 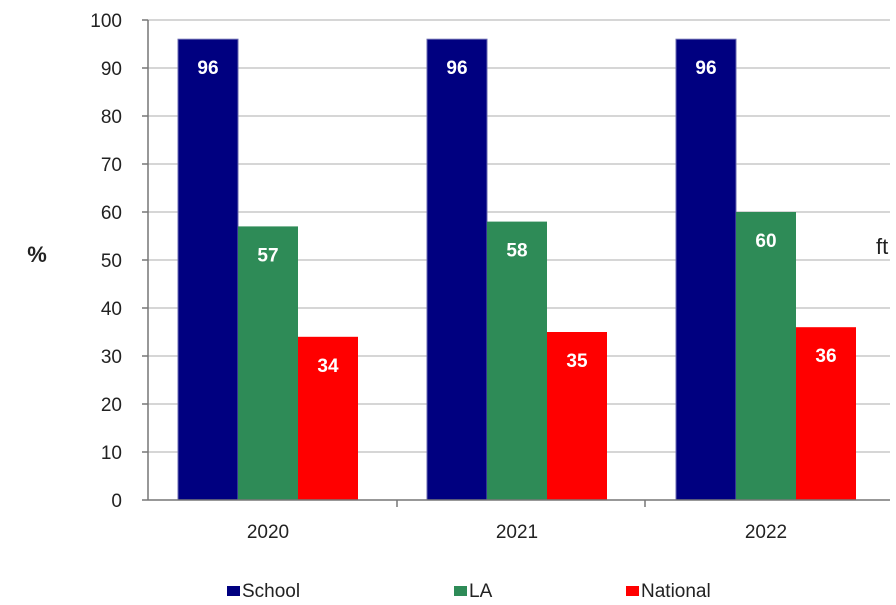 What do you see at coordinates (267, 255) in the screenshot?
I see `data-label: 57` at bounding box center [267, 255].